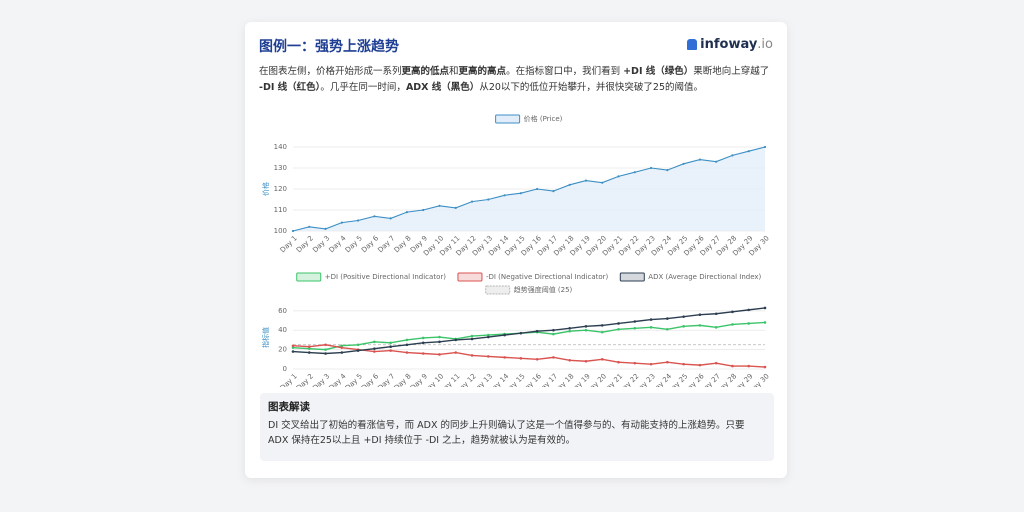 Image resolution: width=1024 pixels, height=512 pixels. What do you see at coordinates (529, 290) in the screenshot?
I see `legend-item: 趋势强度阈值 (25)` at bounding box center [529, 290].